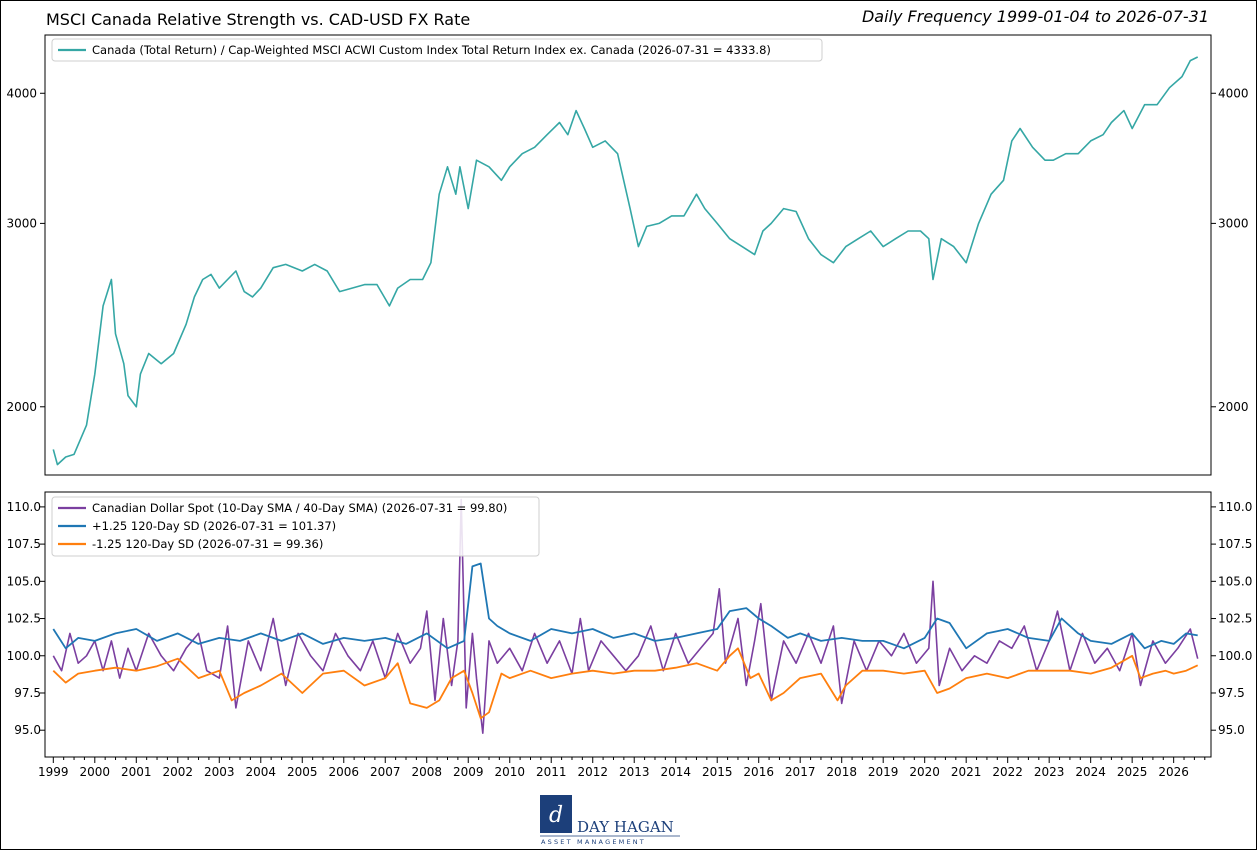 This screenshot has width=1257, height=850. I want to click on xtick-label: 2021, so click(966, 772).